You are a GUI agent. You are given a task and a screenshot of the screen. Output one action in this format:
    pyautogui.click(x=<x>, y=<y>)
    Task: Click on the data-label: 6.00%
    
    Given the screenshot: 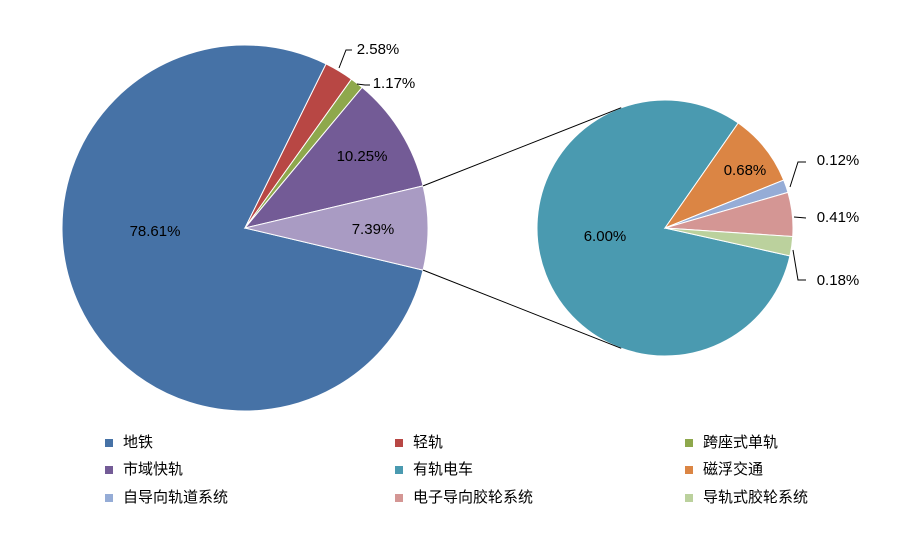 What is the action you would take?
    pyautogui.click(x=605, y=236)
    